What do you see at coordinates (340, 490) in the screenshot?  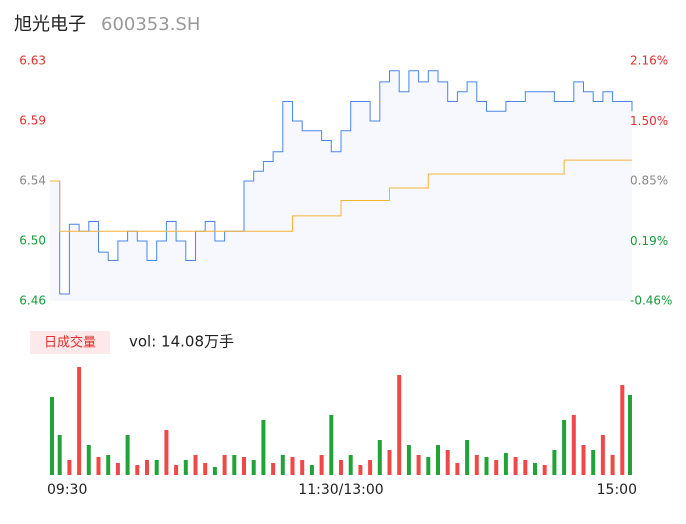 I see `x-tick-label: 11:30/13:00` at bounding box center [340, 490].